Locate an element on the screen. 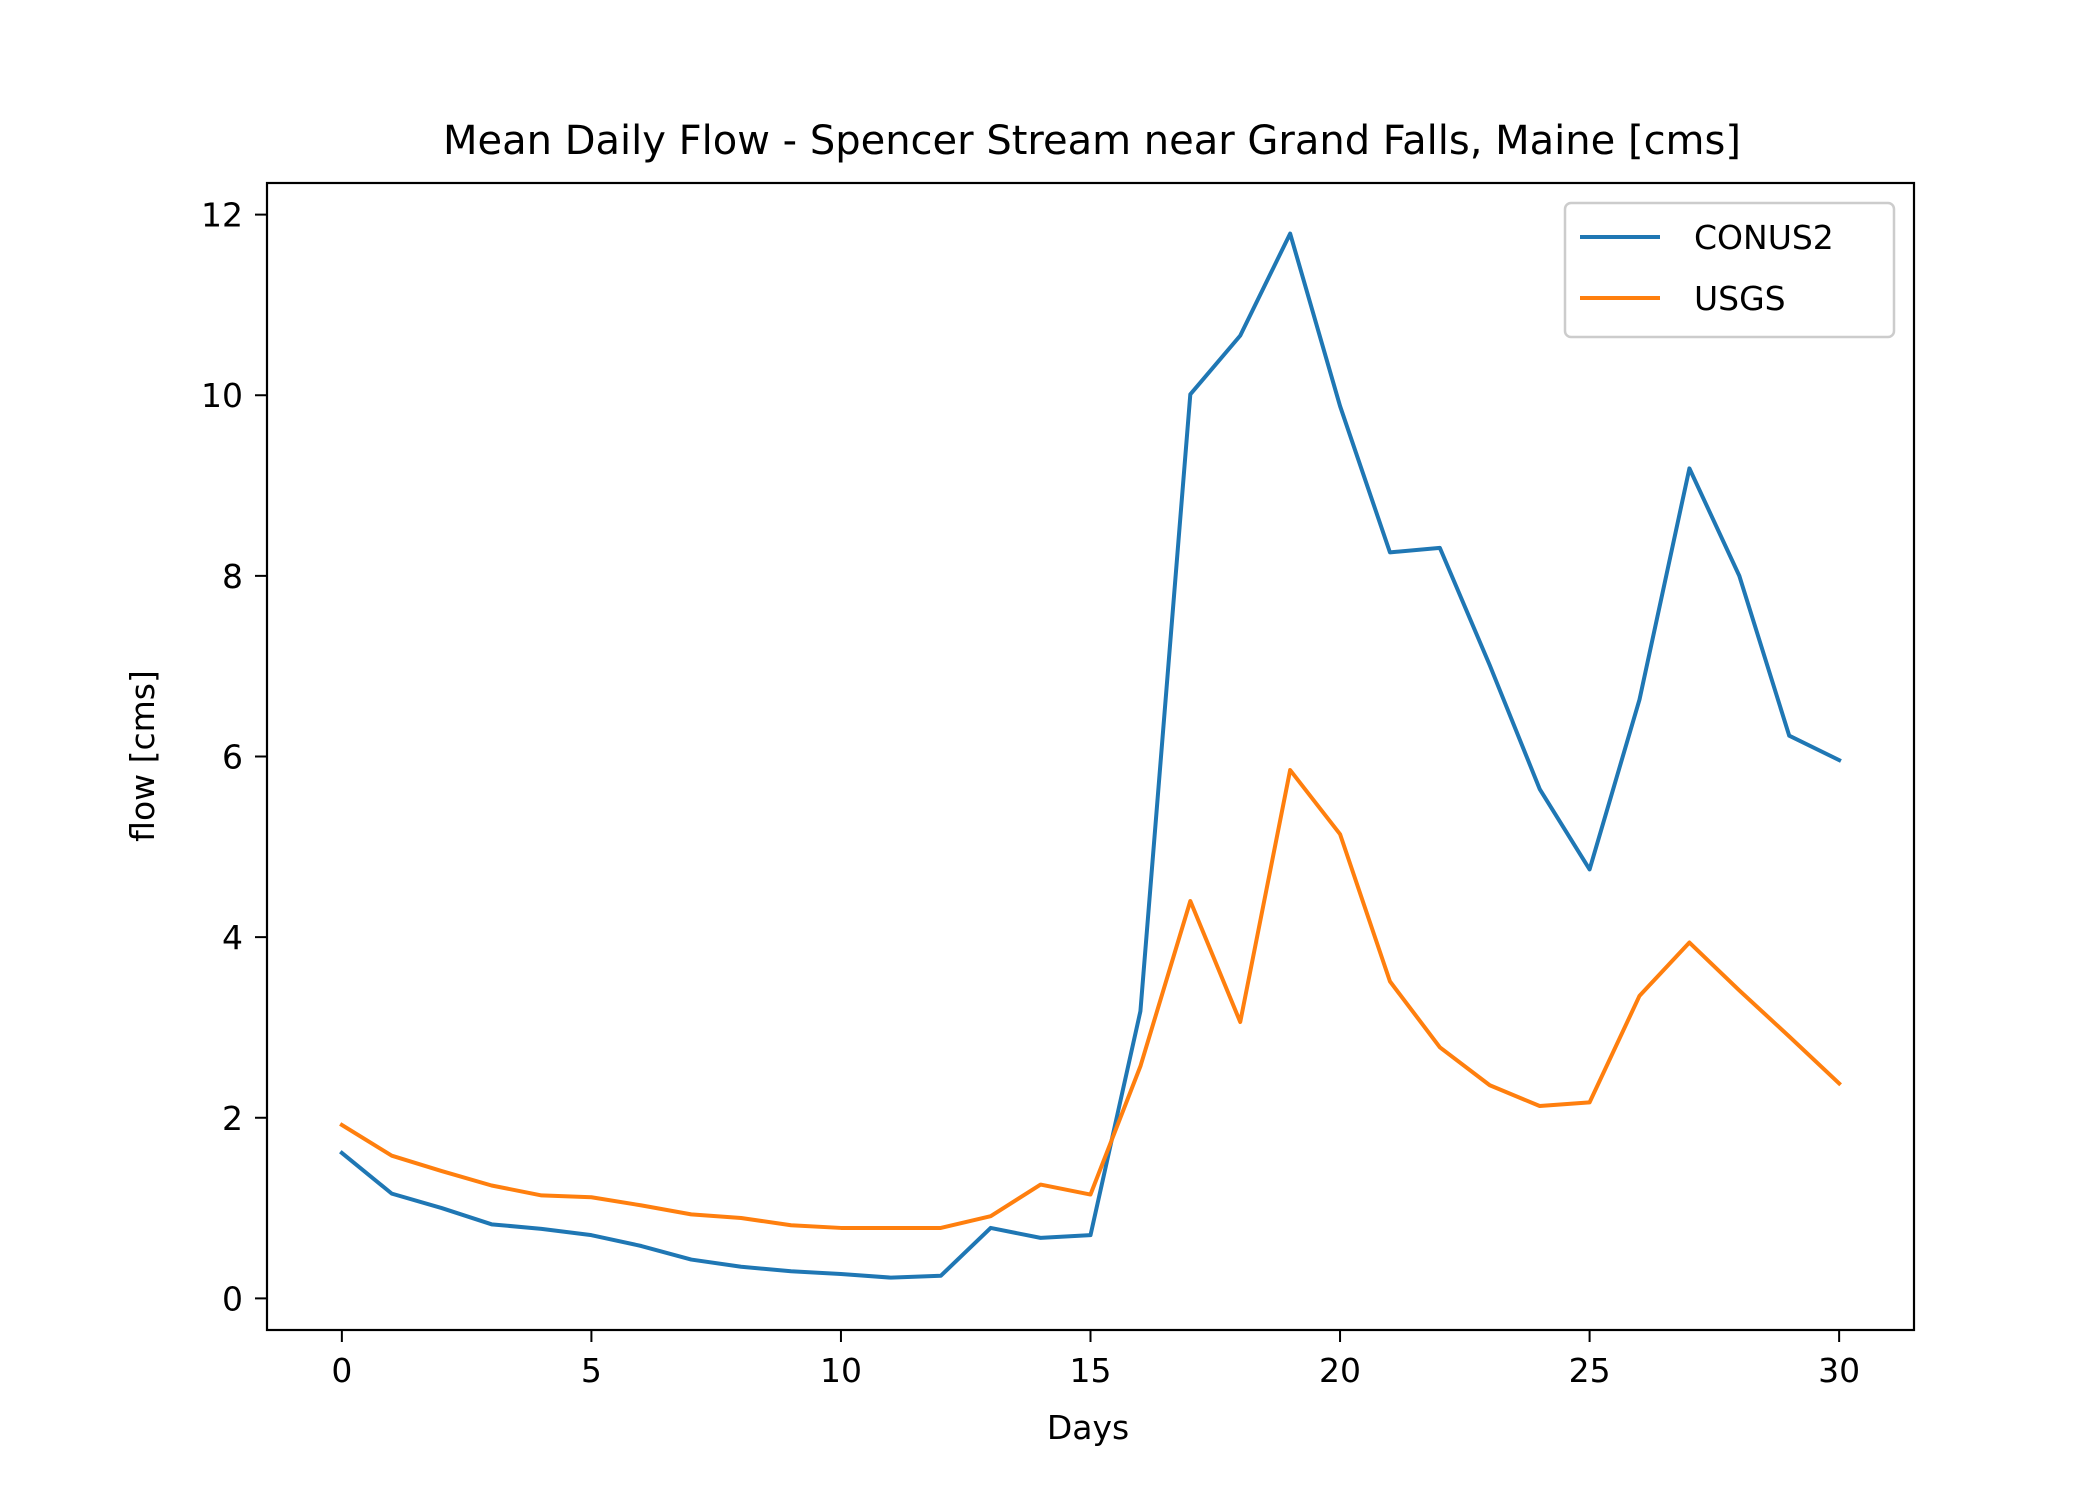  y-tick-label: 10 is located at coordinates (222, 395).